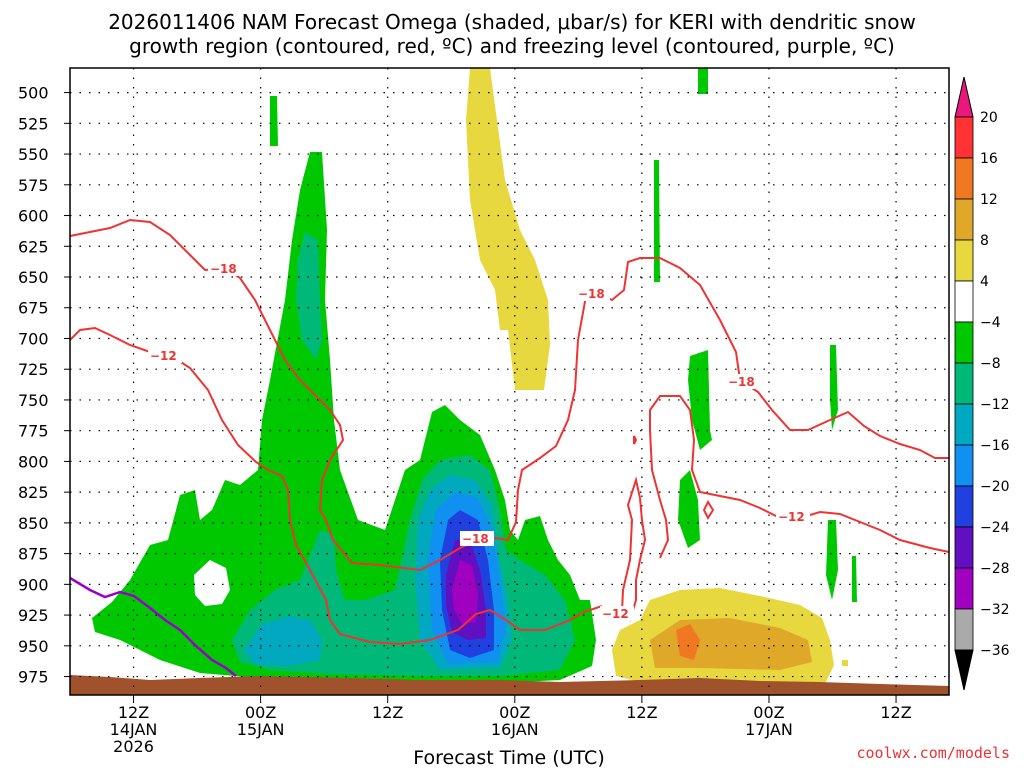 The image size is (1024, 768). I want to click on colorbar-label: −12, so click(995, 405).